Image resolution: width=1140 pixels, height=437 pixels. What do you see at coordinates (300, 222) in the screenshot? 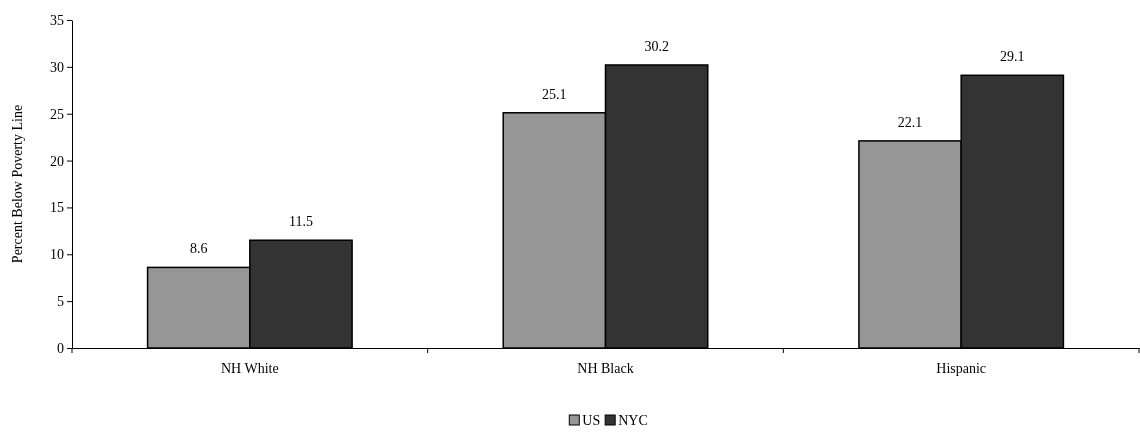
I see `data-label: 11.5` at bounding box center [300, 222].